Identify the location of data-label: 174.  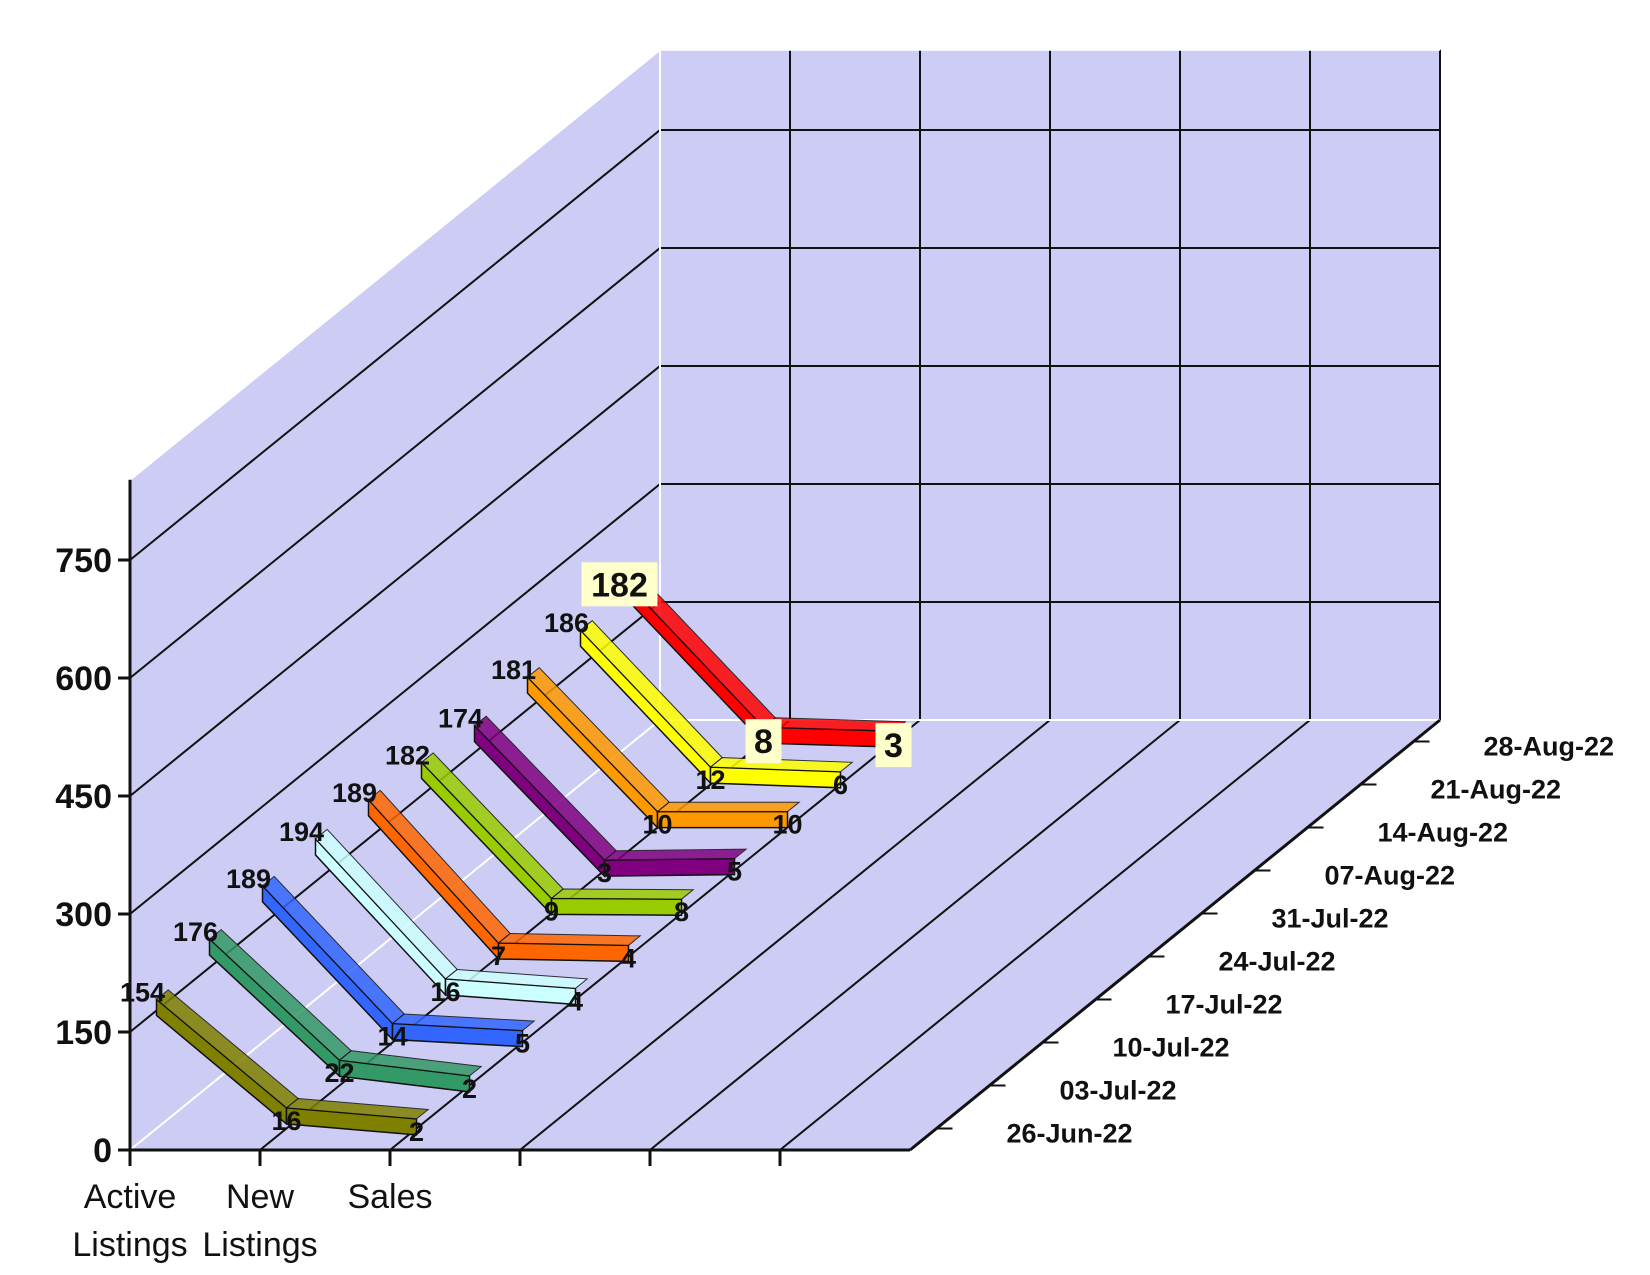
(460, 719).